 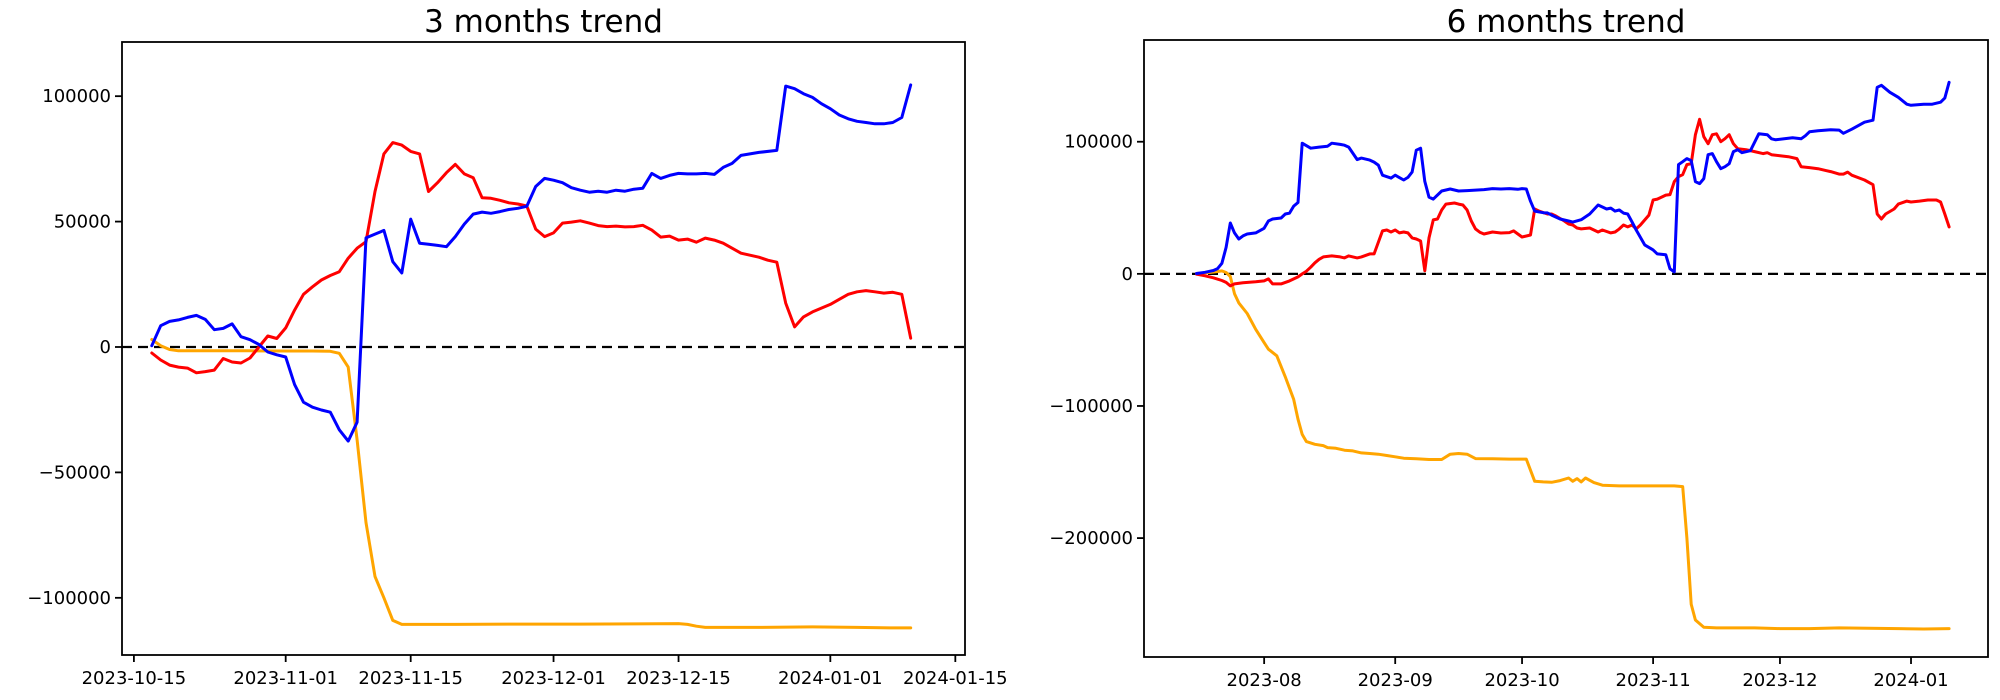 What do you see at coordinates (1521, 680) in the screenshot?
I see `x-tick-label: 2023-10` at bounding box center [1521, 680].